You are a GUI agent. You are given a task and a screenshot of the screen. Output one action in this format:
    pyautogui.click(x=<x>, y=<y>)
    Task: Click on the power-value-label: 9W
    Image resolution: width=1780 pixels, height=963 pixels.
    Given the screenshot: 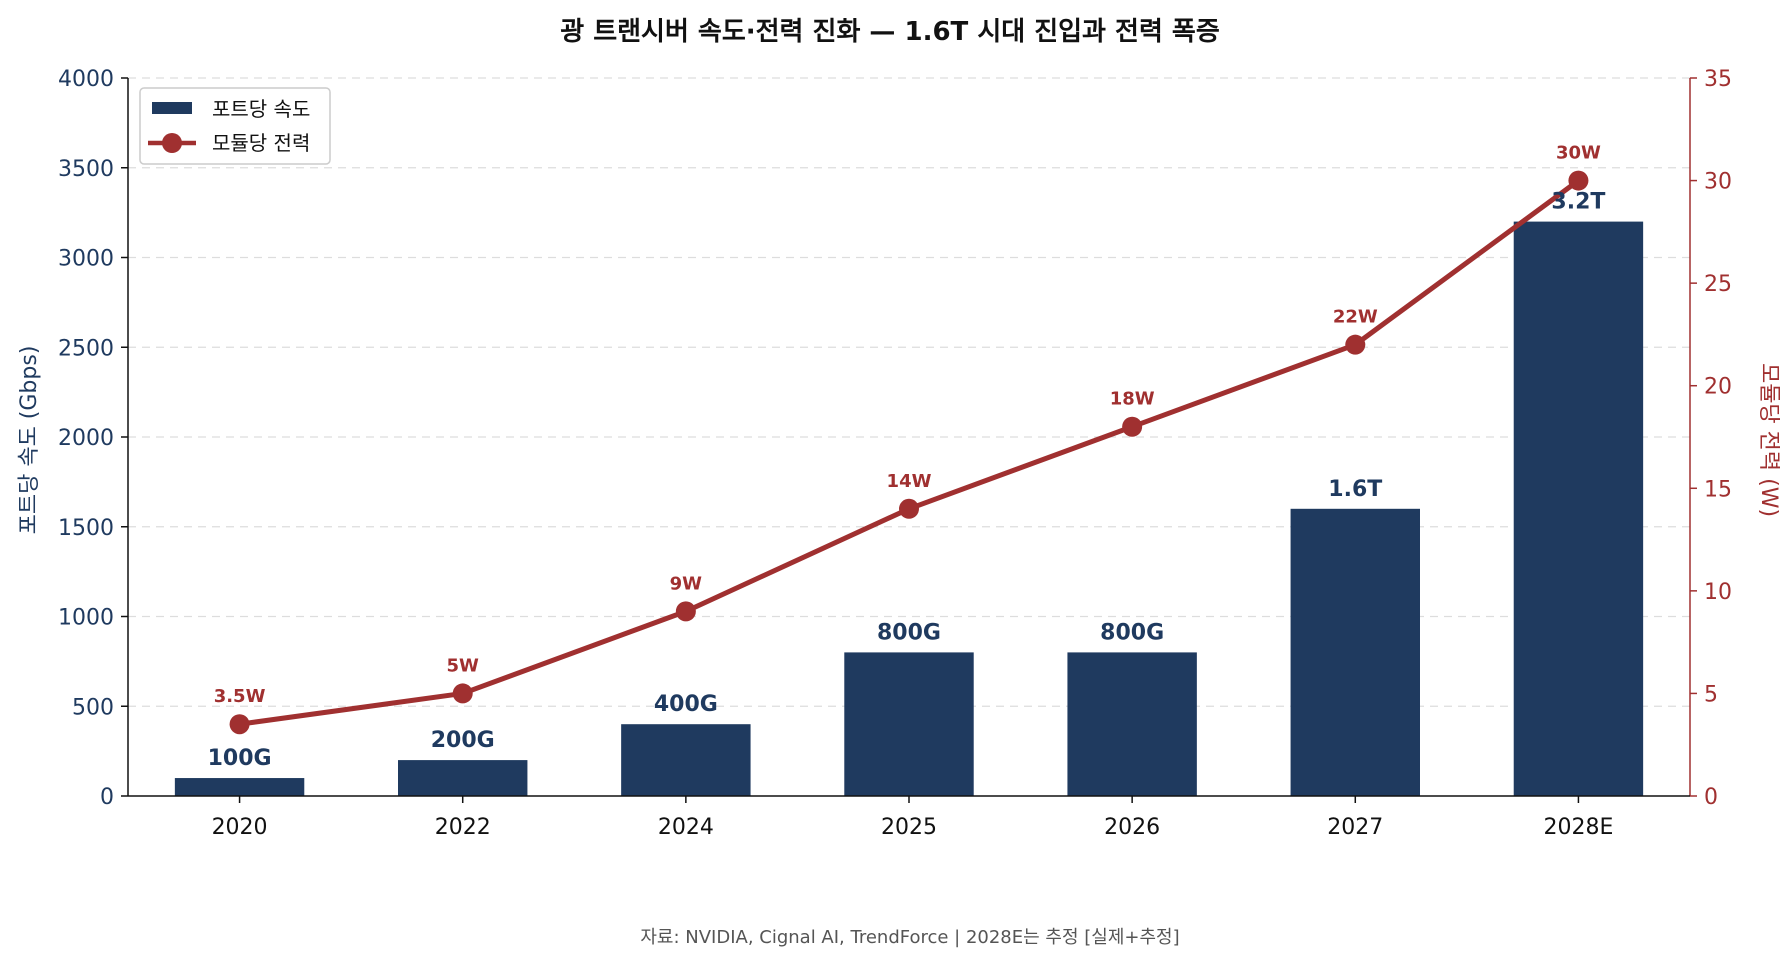 What is the action you would take?
    pyautogui.click(x=686, y=583)
    